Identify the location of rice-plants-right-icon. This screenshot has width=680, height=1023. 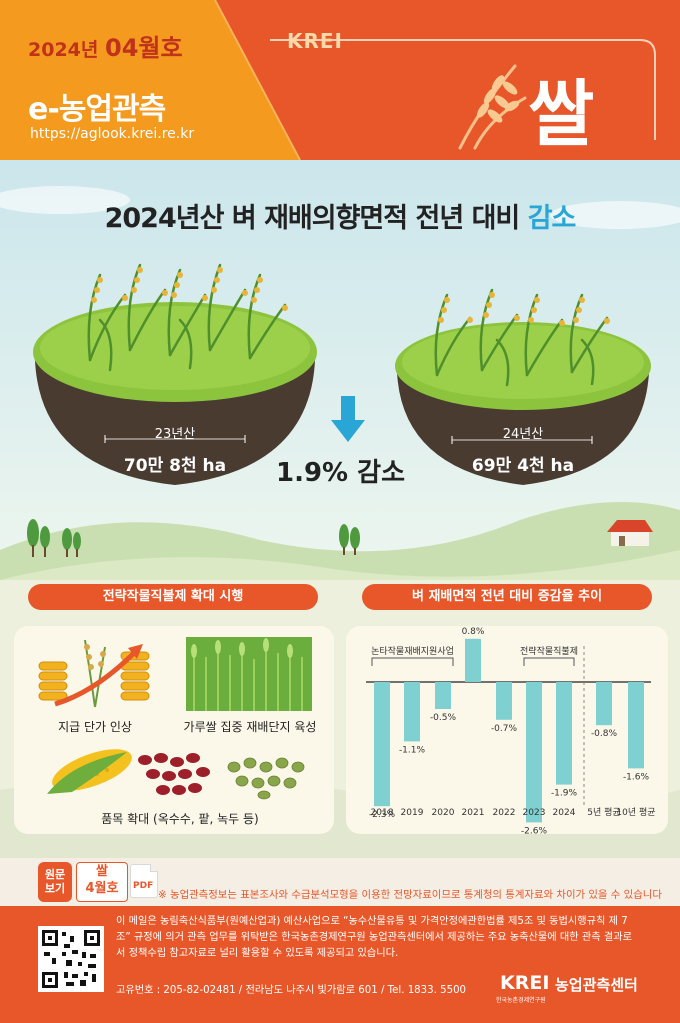
(522, 337).